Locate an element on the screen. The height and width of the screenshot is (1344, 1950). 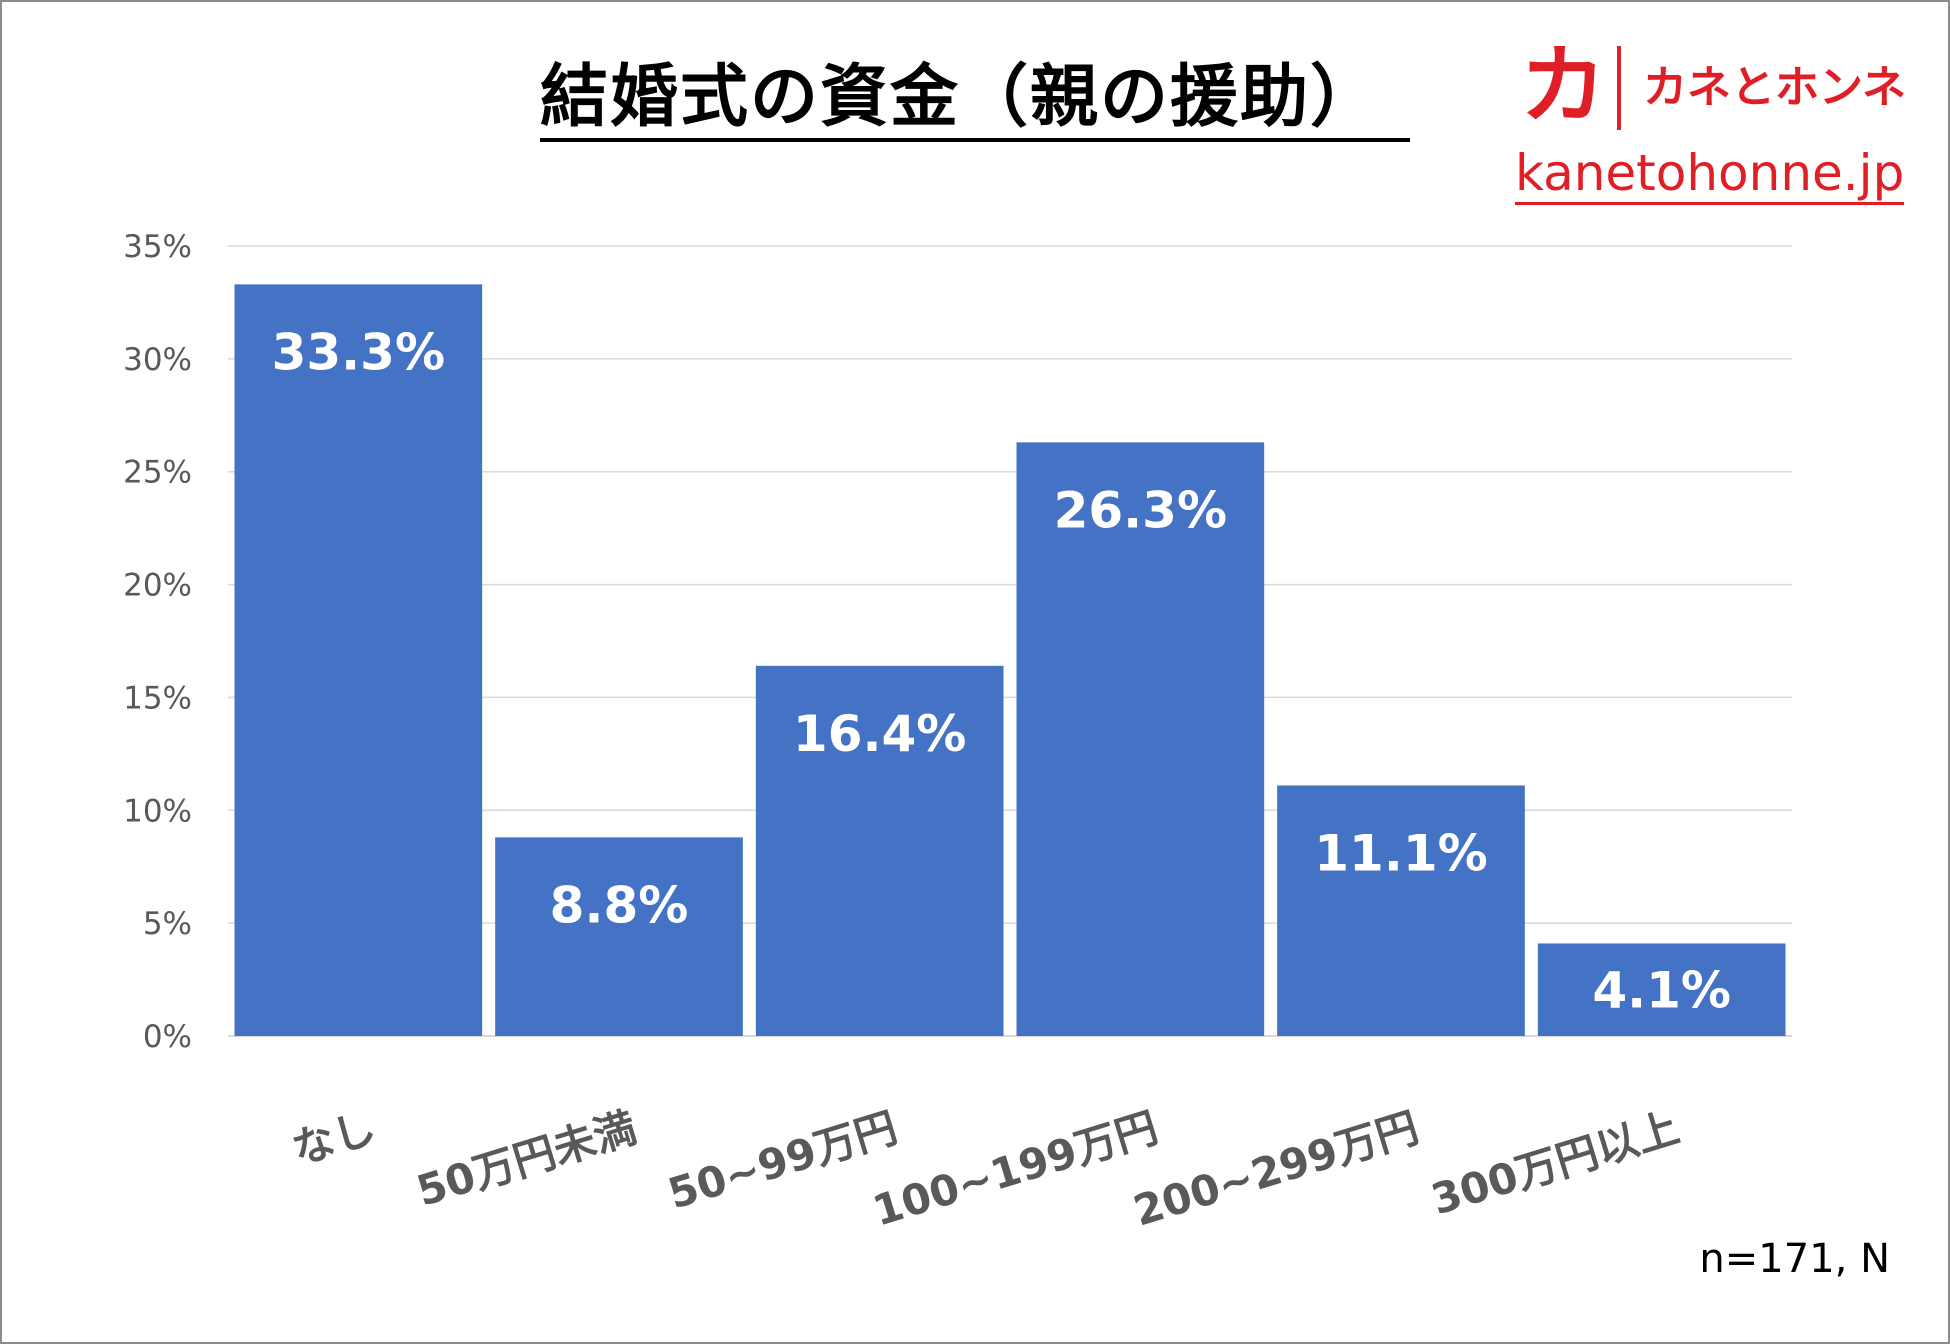
y-tick-label: 20% is located at coordinates (157, 586).